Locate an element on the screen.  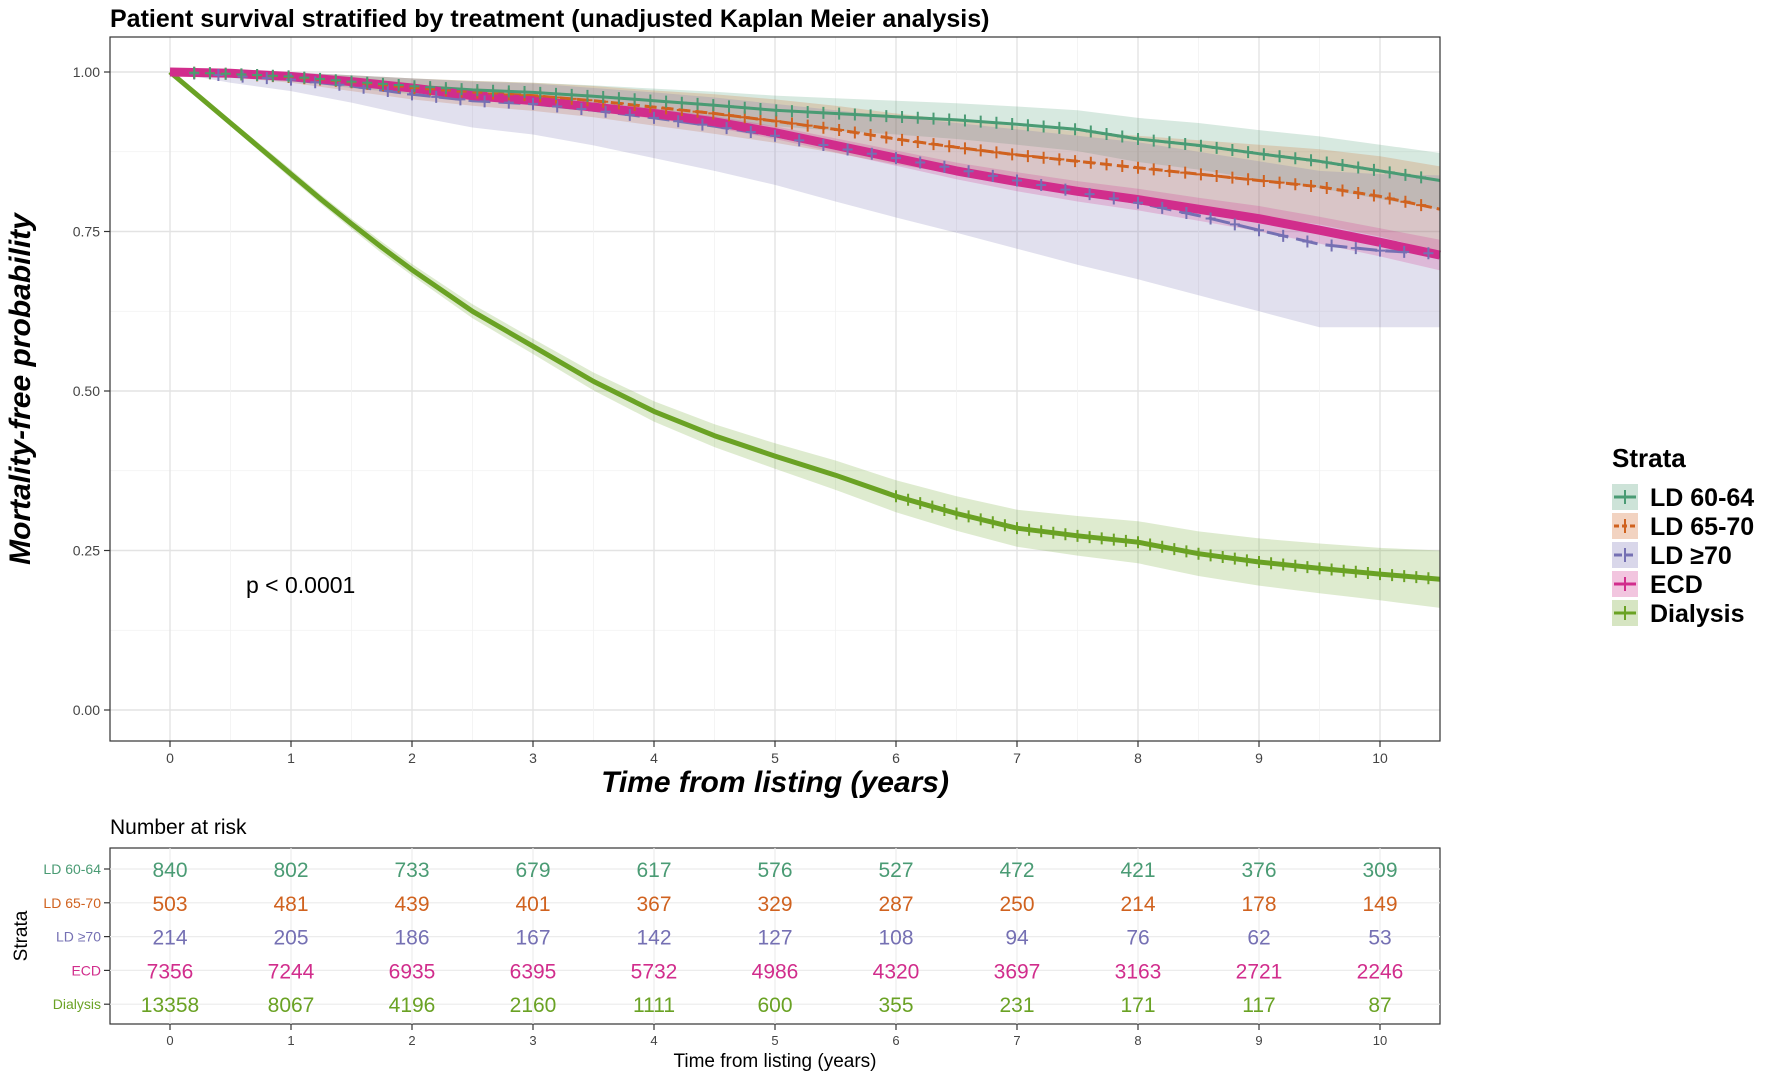
risk-count-dialysis: 87 is located at coordinates (1379, 1005).